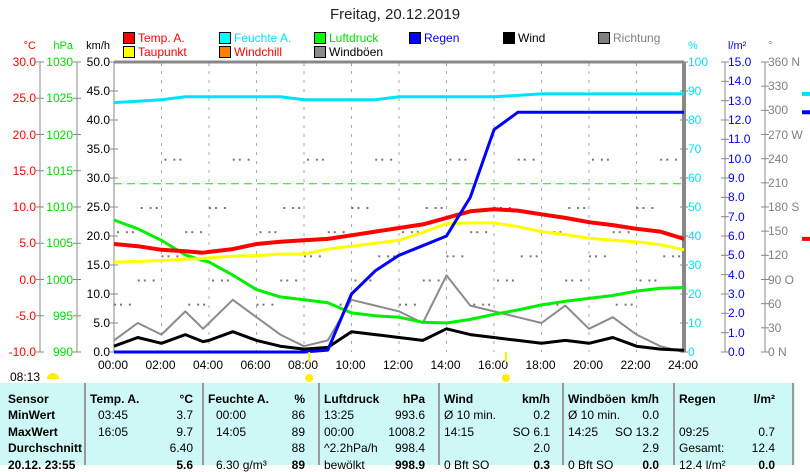  What do you see at coordinates (531, 432) in the screenshot?
I see `cell-value: SO 6.1` at bounding box center [531, 432].